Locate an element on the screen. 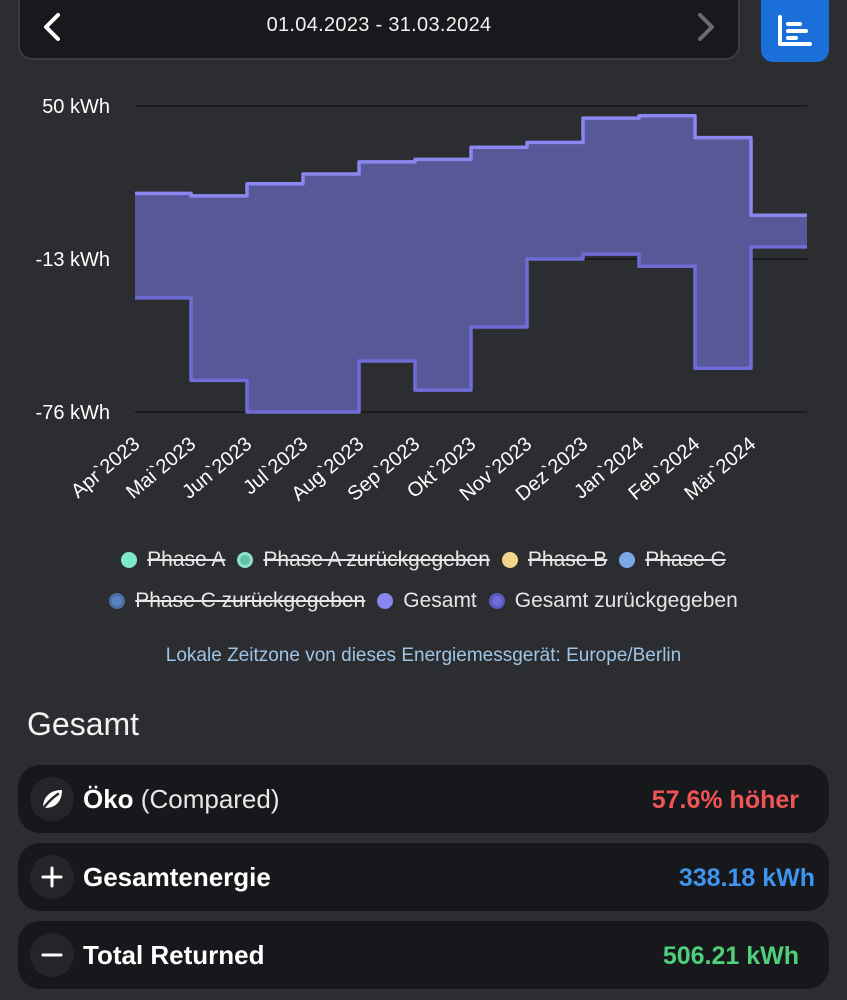 The image size is (847, 1000). legend-label: Phase C zurückgegeben is located at coordinates (250, 600).